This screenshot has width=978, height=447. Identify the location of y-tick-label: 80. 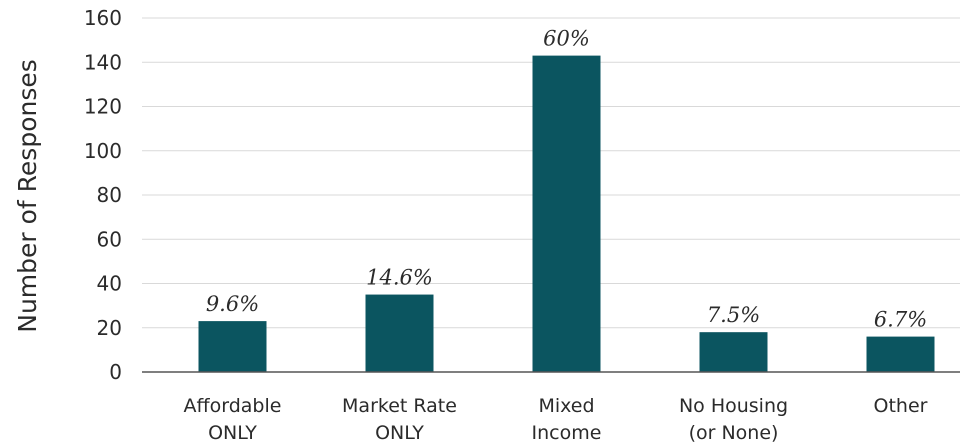
(109, 195).